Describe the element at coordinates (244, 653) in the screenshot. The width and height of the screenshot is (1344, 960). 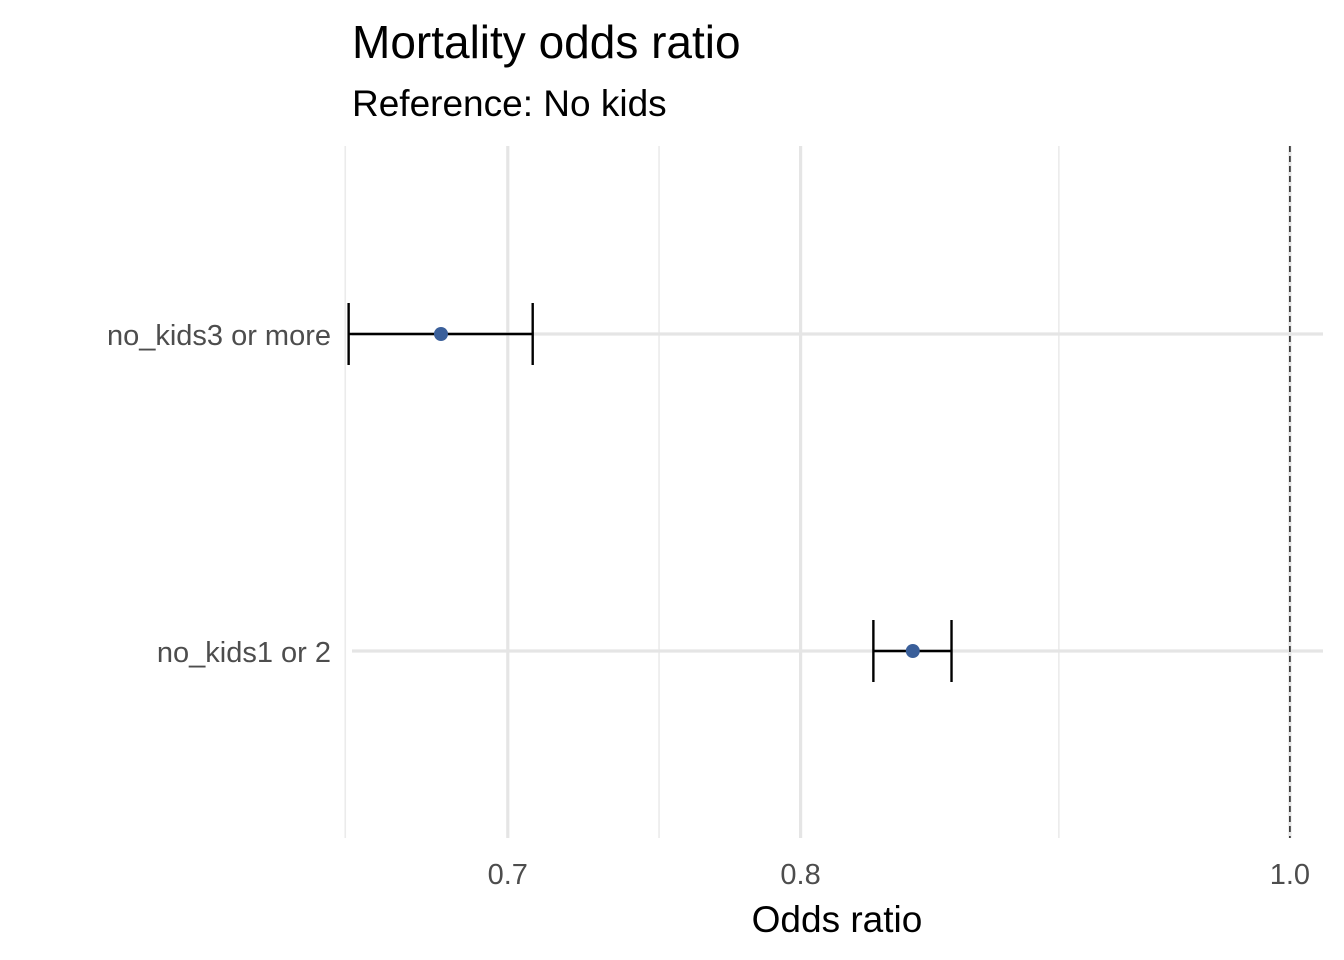
I see `y-tick-label-1: no_kids1 or 2` at that location.